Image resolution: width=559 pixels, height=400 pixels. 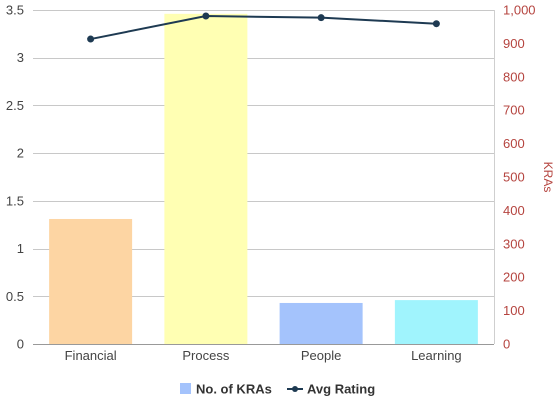 I want to click on bar-financial, so click(x=91, y=281).